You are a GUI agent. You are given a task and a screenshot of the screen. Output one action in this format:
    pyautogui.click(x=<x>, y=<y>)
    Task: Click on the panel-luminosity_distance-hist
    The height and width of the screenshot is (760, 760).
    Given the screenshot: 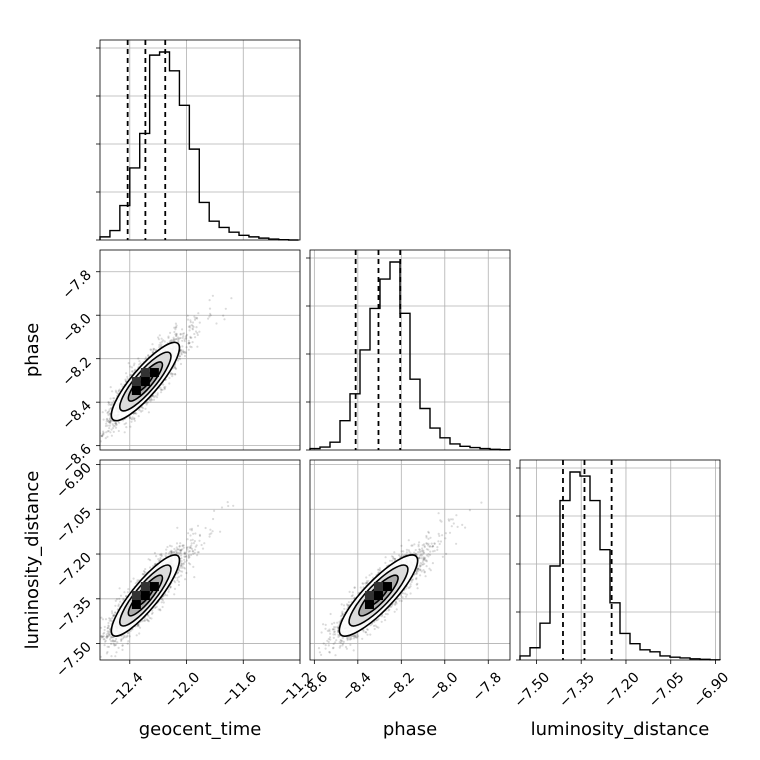 What is the action you would take?
    pyautogui.click(x=618, y=560)
    